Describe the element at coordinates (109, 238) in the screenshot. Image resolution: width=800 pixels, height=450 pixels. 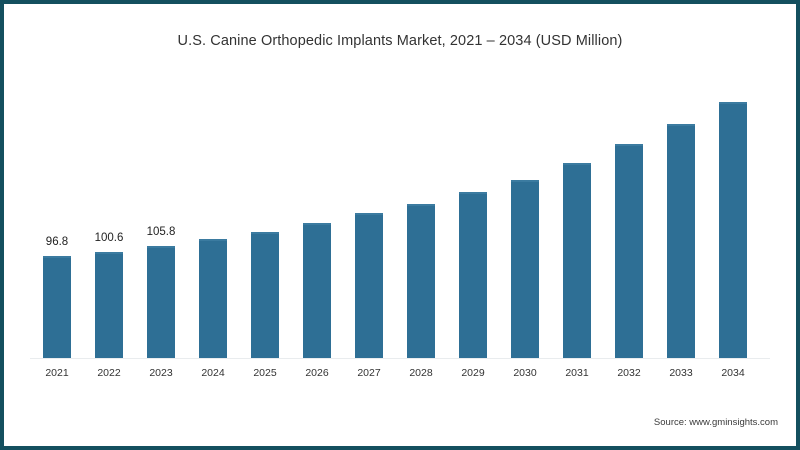
I see `bar-value-label: 100.6` at that location.